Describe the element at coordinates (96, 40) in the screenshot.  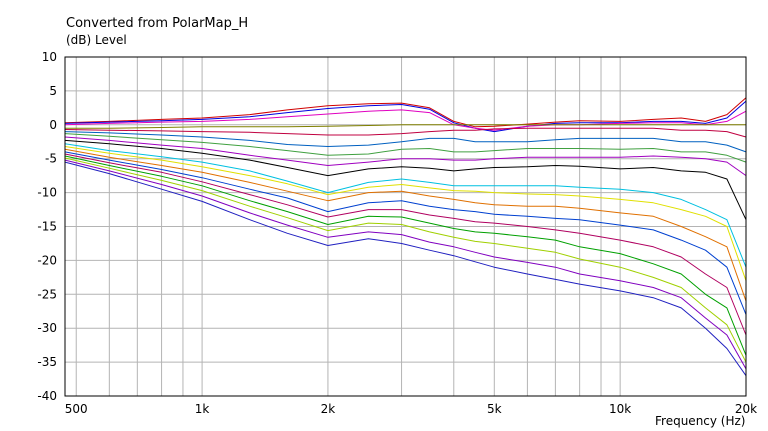
I see `y-axis-label: (dB) Level` at that location.